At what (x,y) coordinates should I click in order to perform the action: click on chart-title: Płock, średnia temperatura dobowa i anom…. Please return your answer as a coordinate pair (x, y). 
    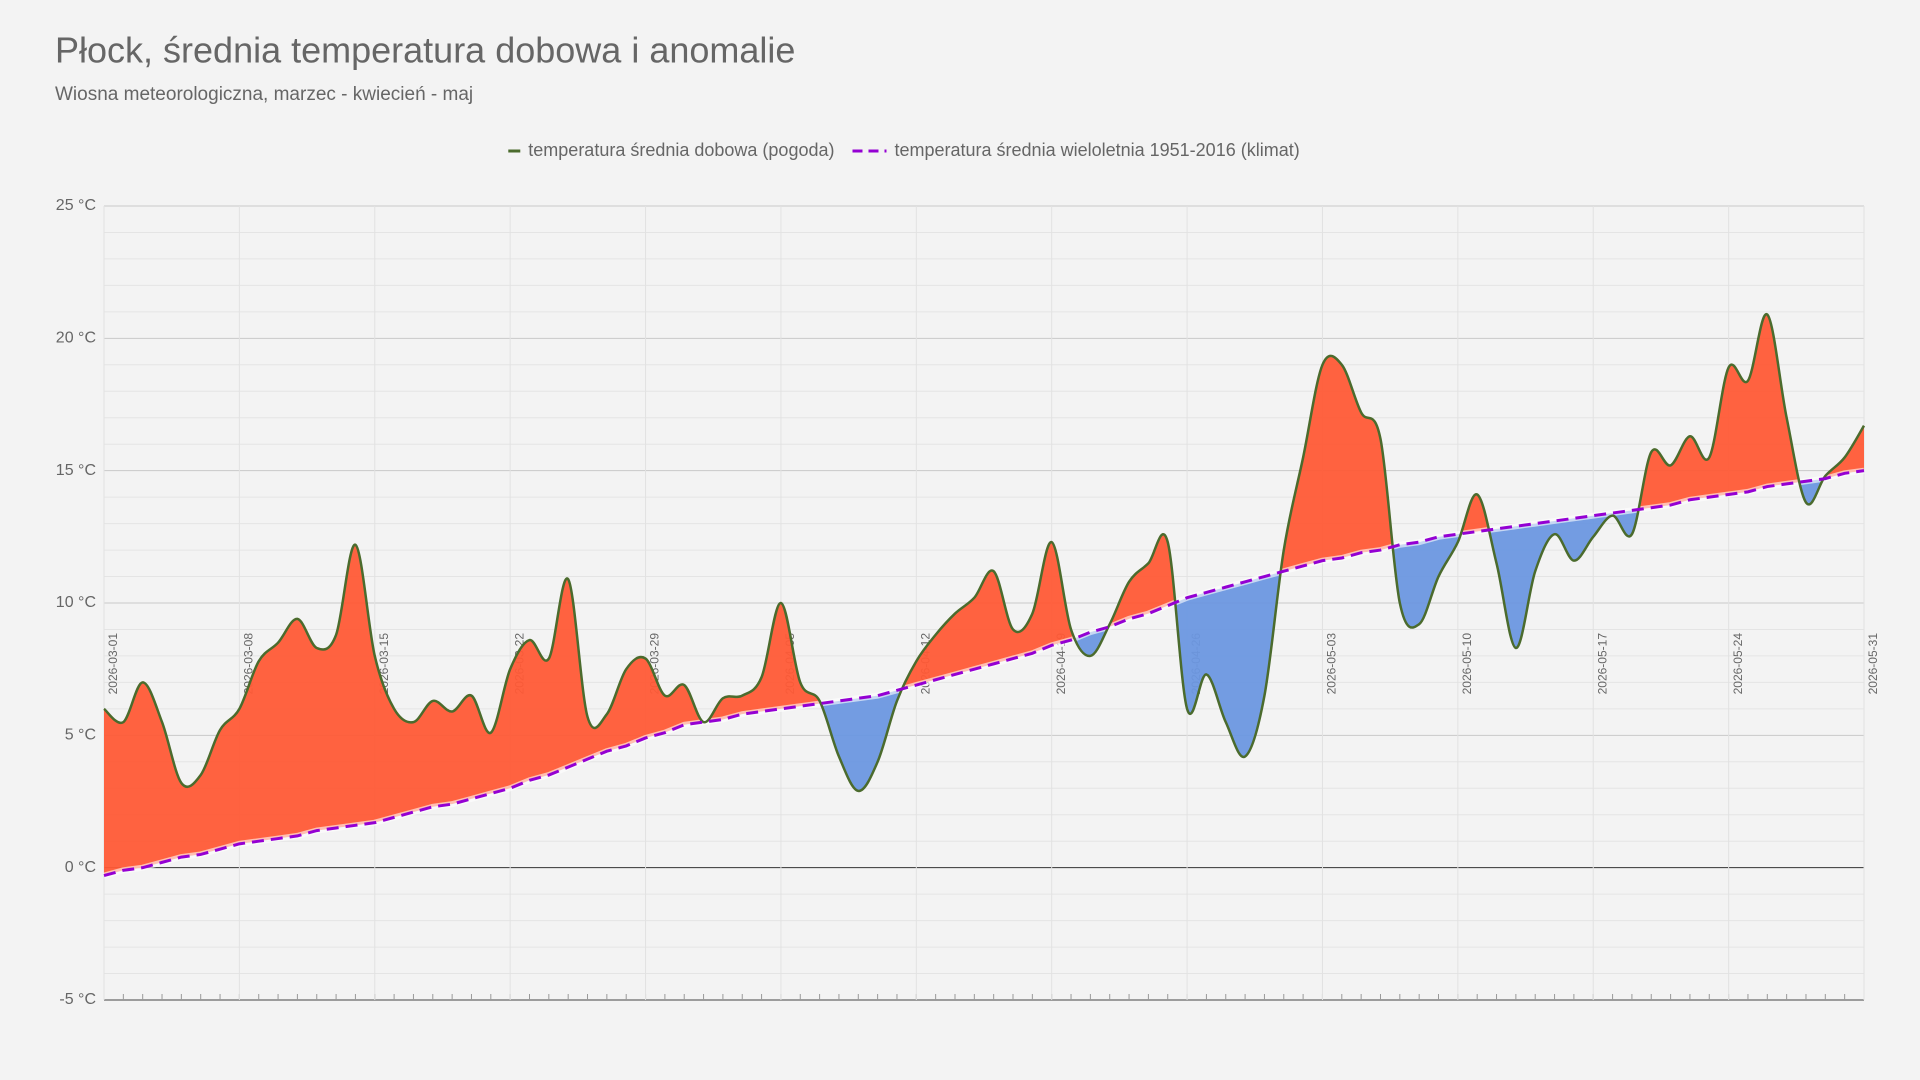
    Looking at the image, I should click on (425, 50).